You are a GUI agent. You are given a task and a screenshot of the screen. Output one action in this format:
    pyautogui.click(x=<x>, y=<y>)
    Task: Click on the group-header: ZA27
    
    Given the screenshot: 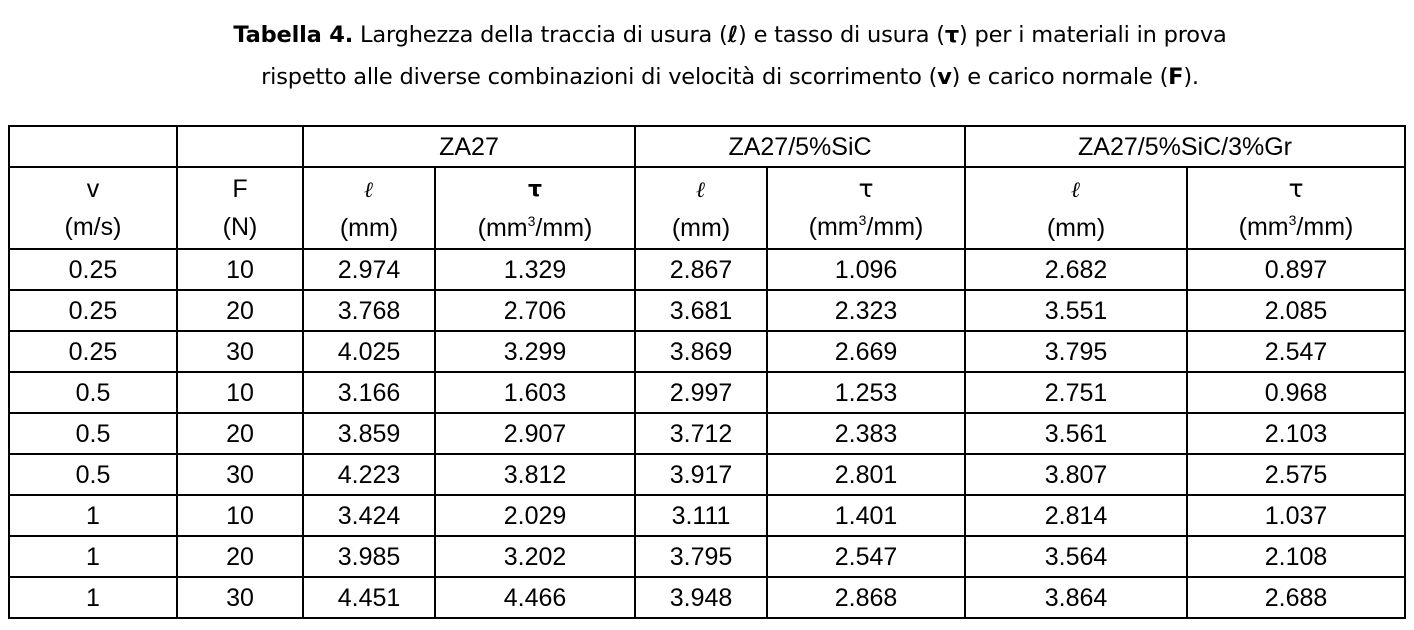 What is the action you would take?
    pyautogui.click(x=469, y=146)
    